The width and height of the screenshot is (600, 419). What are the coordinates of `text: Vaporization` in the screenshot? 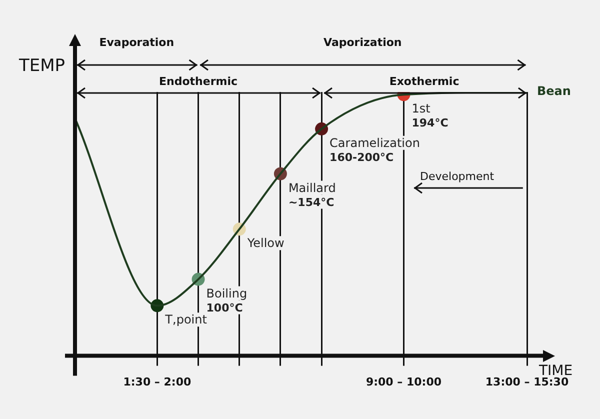 It's located at (363, 42).